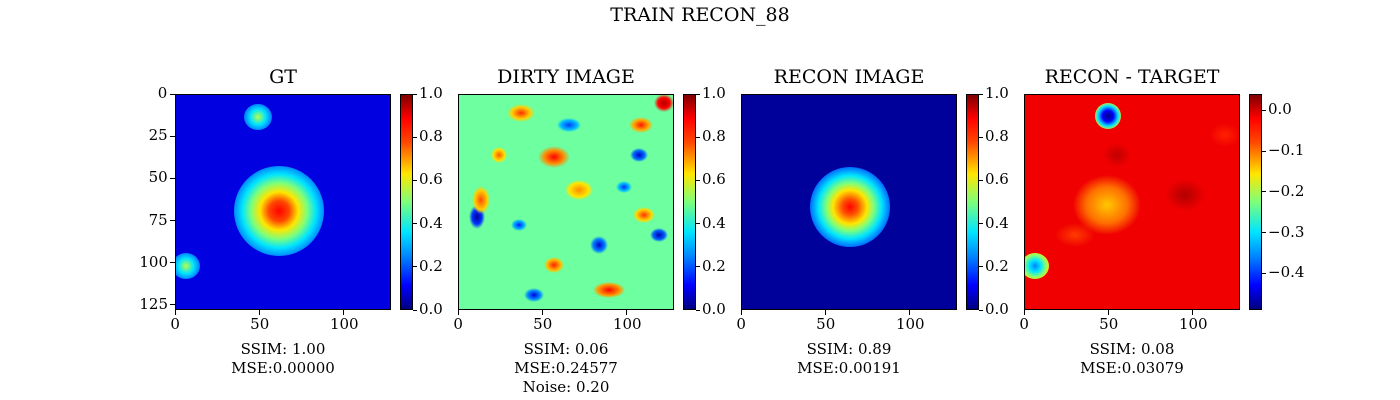 This screenshot has height=400, width=1400. What do you see at coordinates (162, 93) in the screenshot?
I see `y-tick-label: 0` at bounding box center [162, 93].